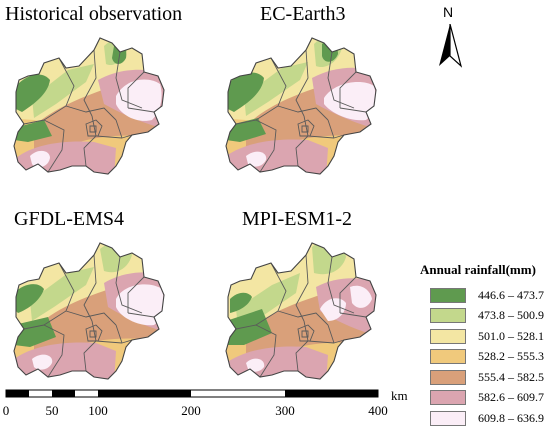  Describe the element at coordinates (98, 410) in the screenshot. I see `scale-tick: 100` at that location.